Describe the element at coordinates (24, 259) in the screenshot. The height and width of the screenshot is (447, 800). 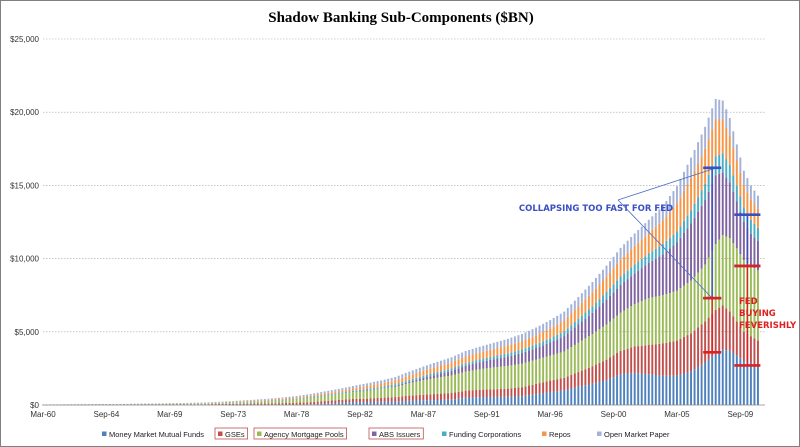
I see `y-tick-label: $10,000` at that location.